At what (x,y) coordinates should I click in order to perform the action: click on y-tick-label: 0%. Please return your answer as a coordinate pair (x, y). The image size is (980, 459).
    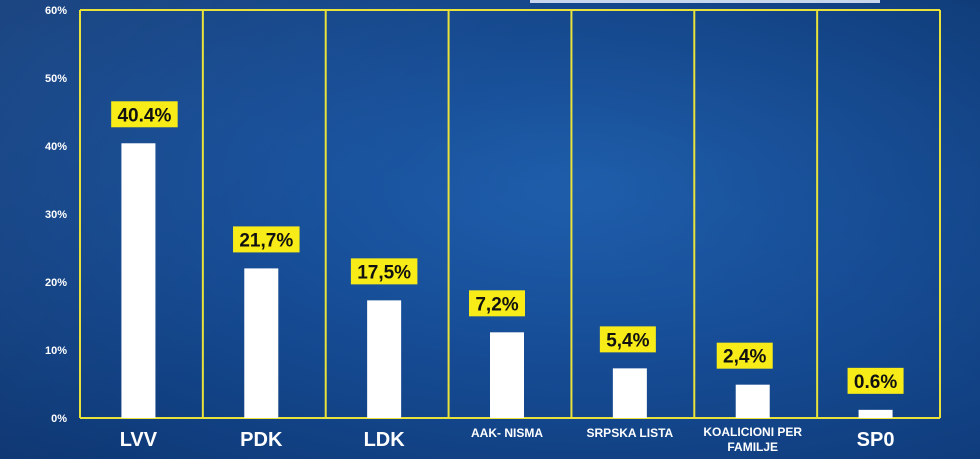
    Looking at the image, I should click on (59, 419).